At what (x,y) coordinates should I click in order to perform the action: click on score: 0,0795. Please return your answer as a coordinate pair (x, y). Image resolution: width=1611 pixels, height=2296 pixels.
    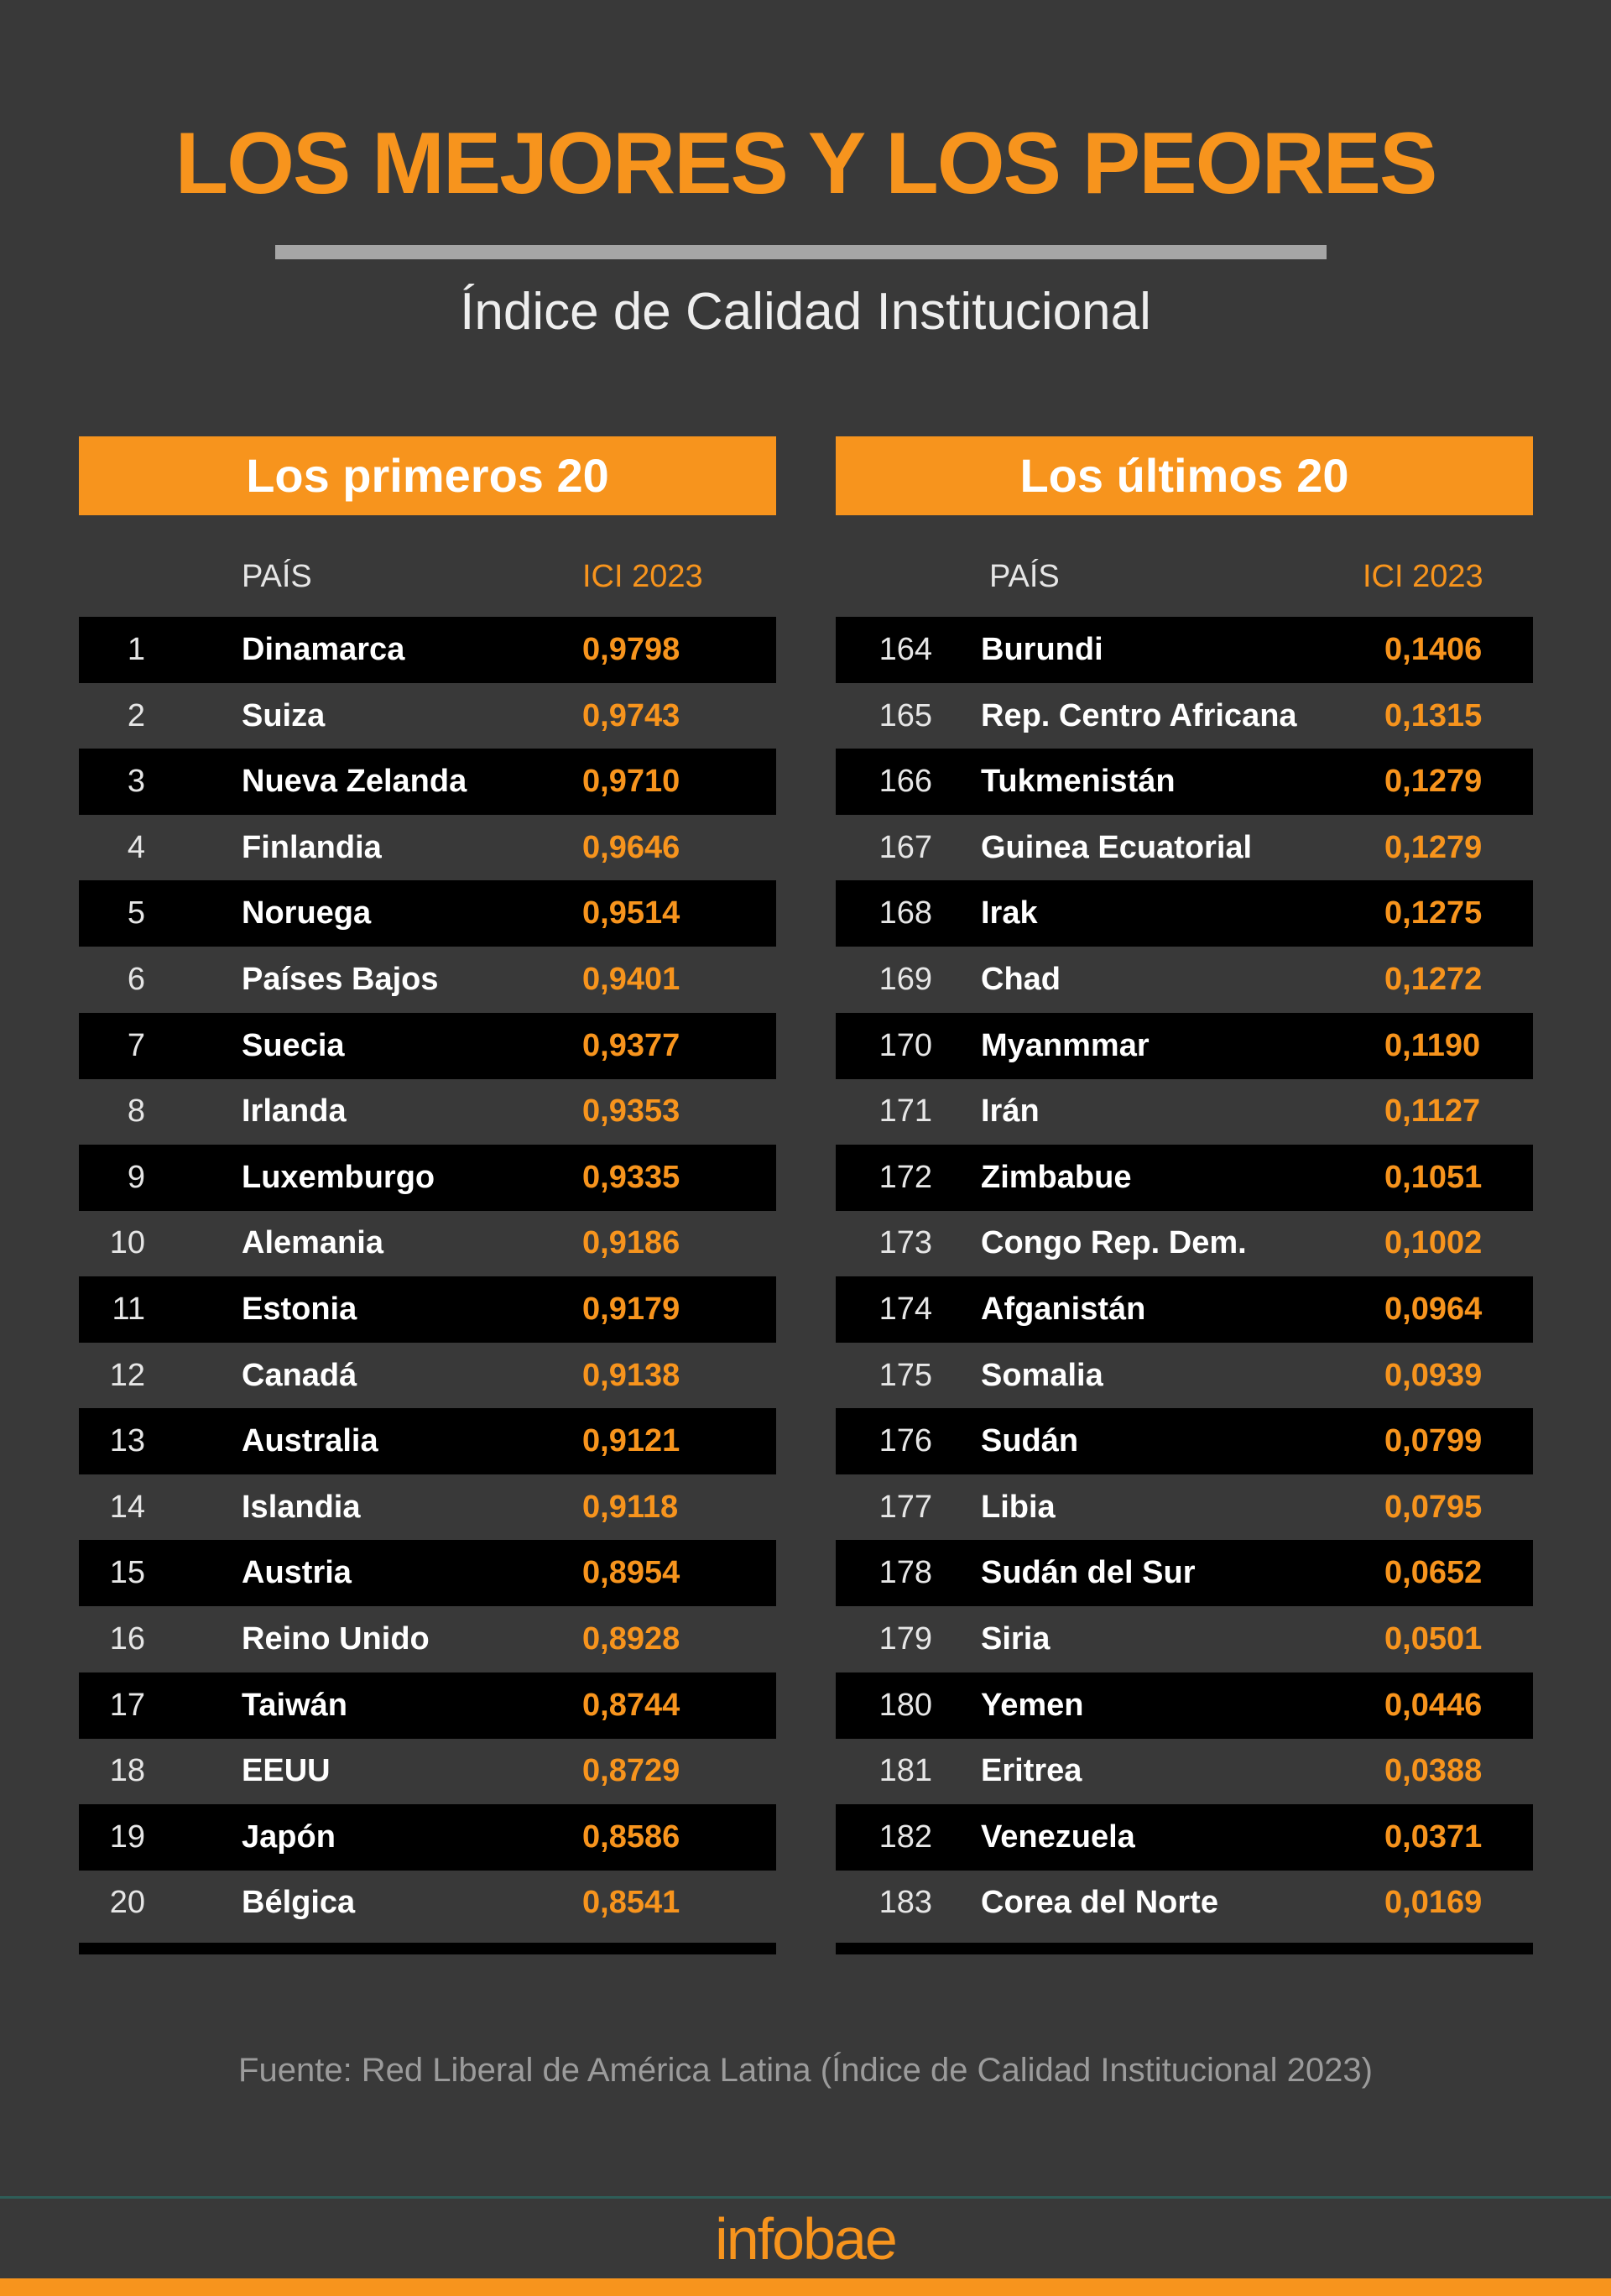
    Looking at the image, I should click on (1434, 1507).